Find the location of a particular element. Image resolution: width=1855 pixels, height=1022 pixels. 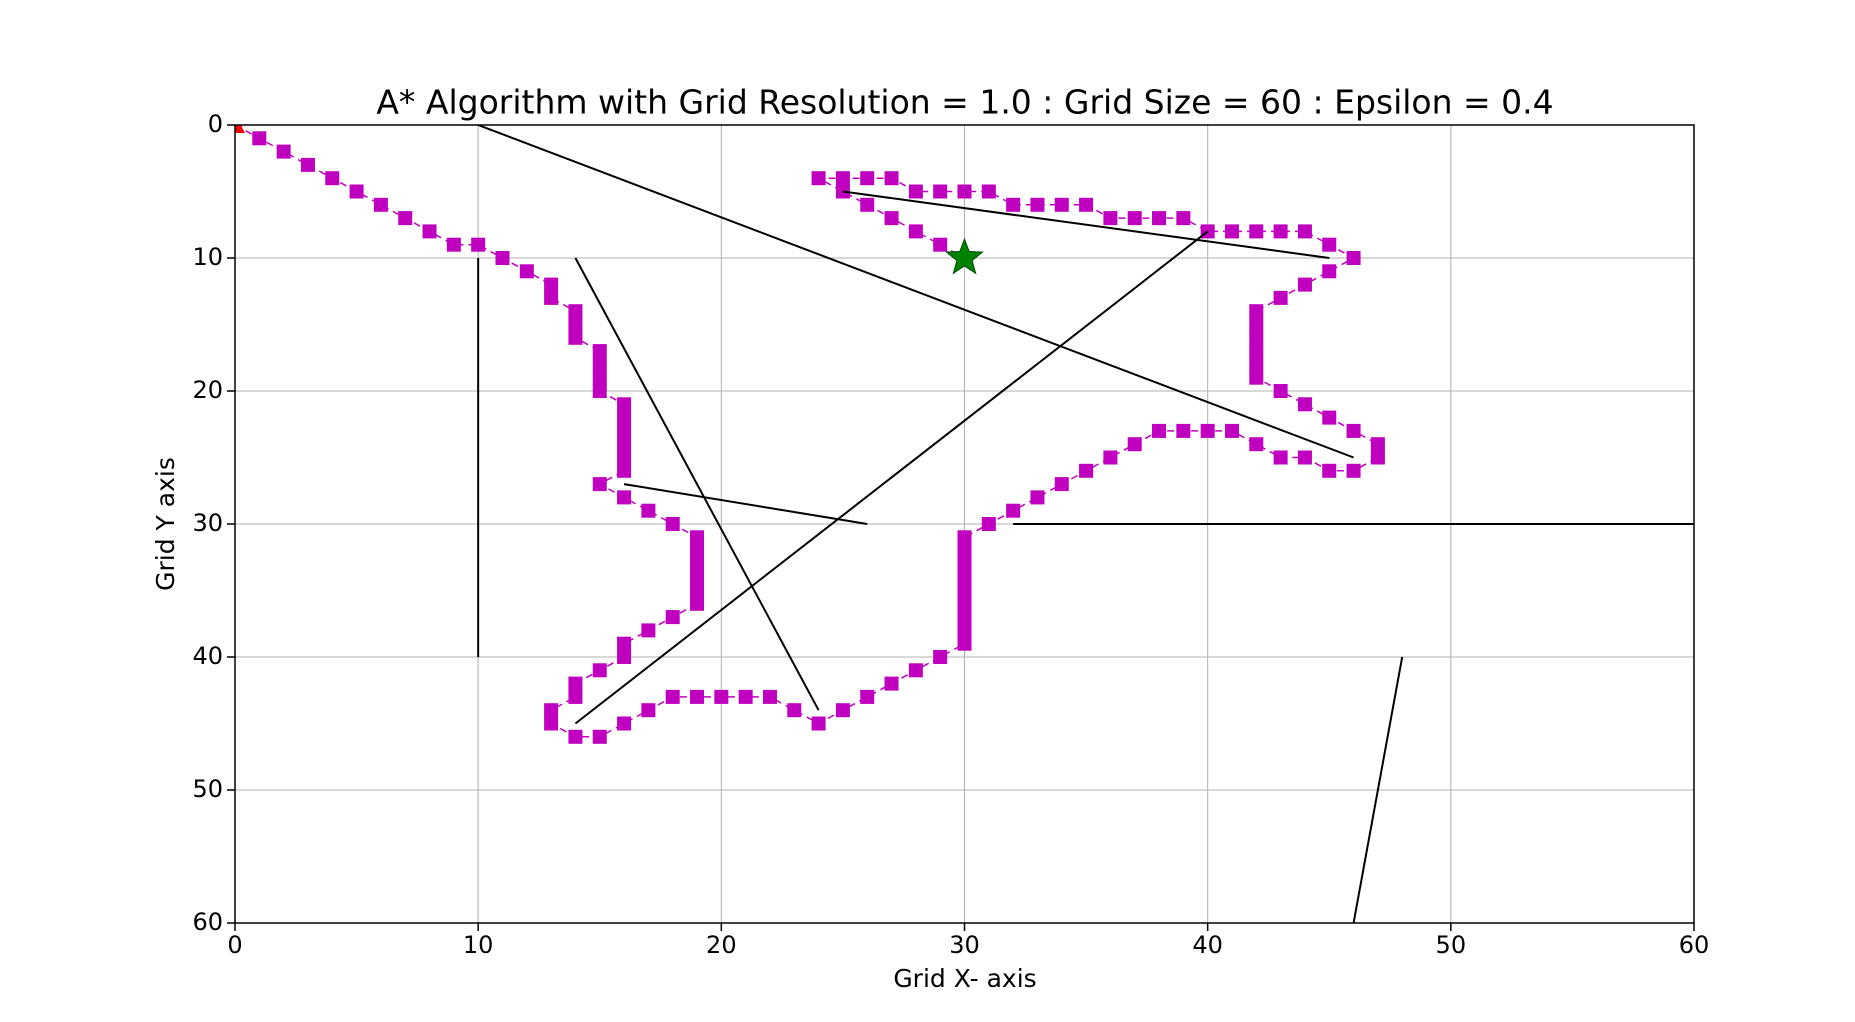

x-tick-label: 0 is located at coordinates (234, 945).